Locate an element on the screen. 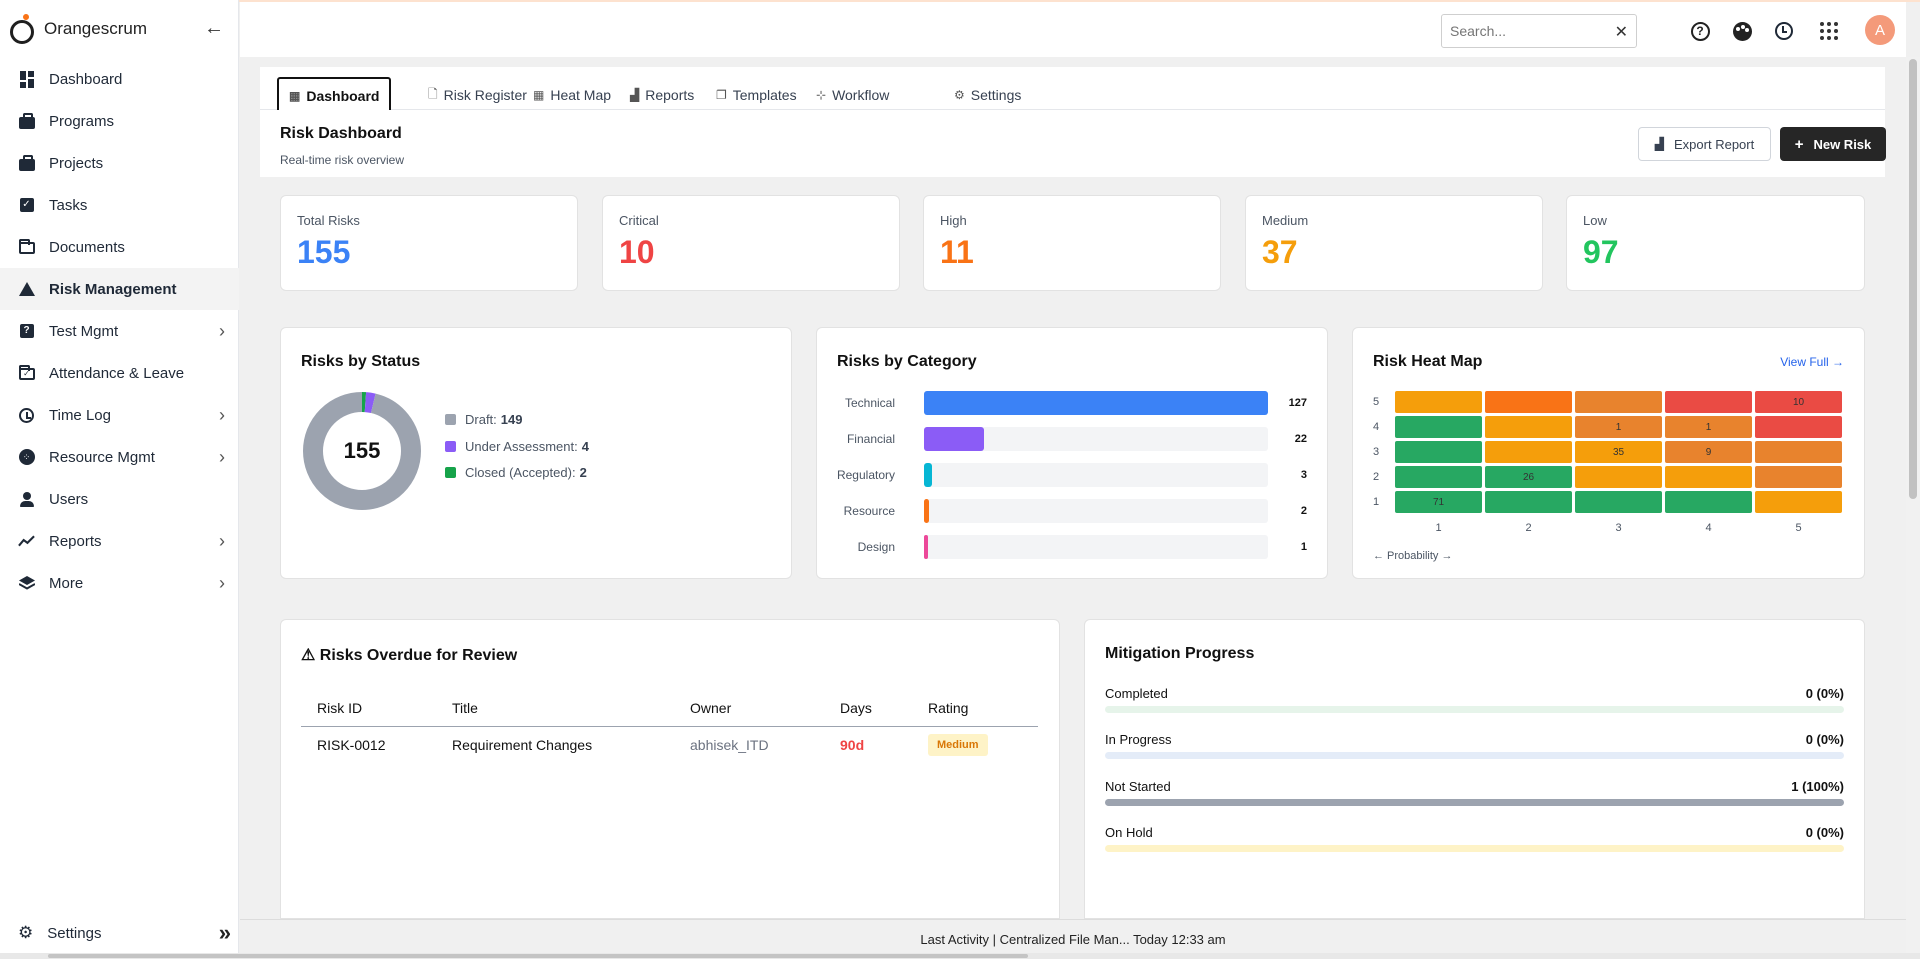 The width and height of the screenshot is (1920, 959). category-row: Financial 22 is located at coordinates (1067, 439).